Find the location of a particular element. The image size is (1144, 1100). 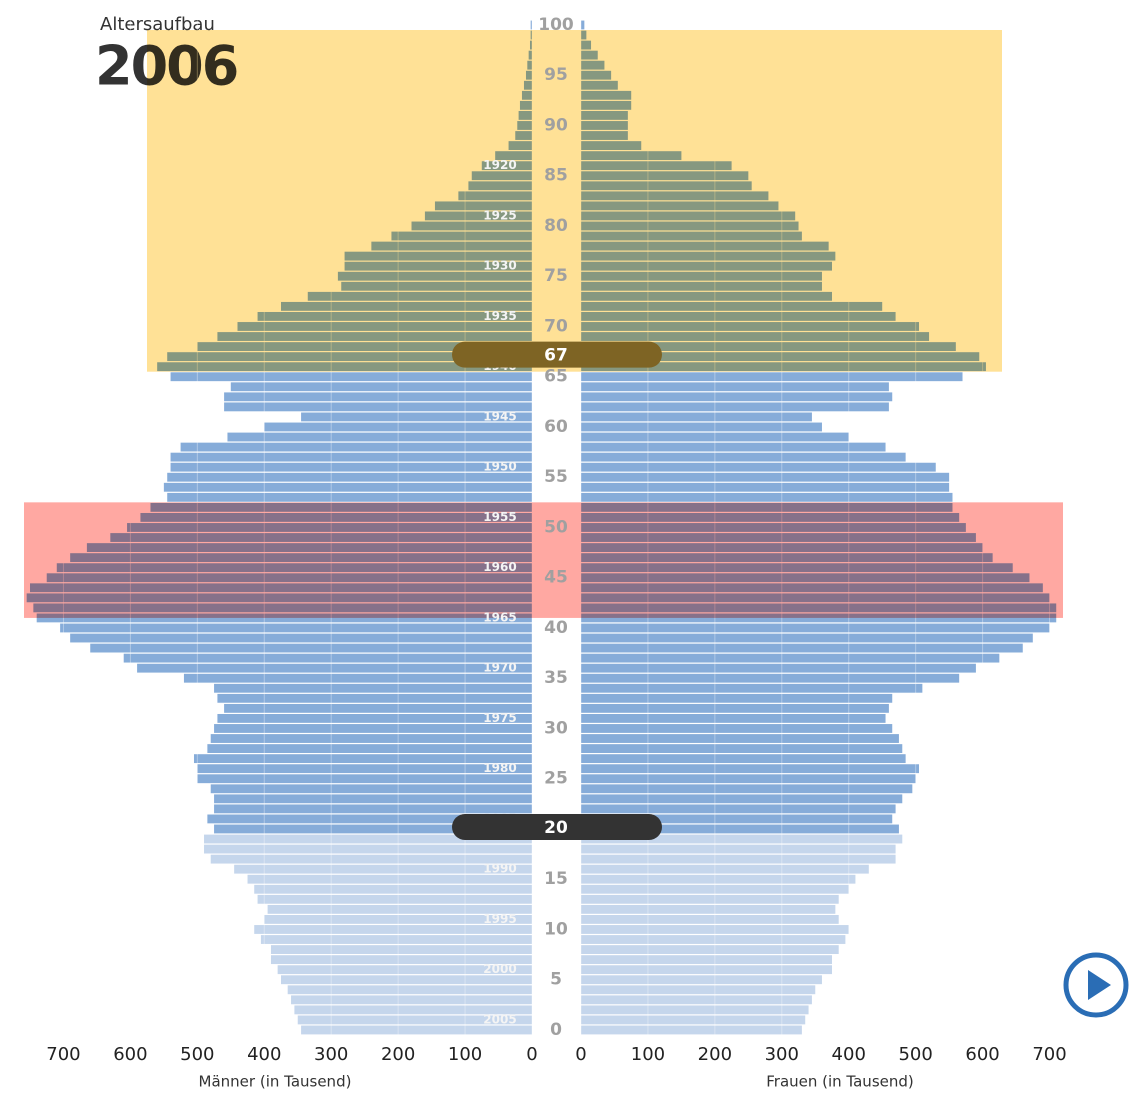

birth-year-label: 1930 is located at coordinates (499, 266).